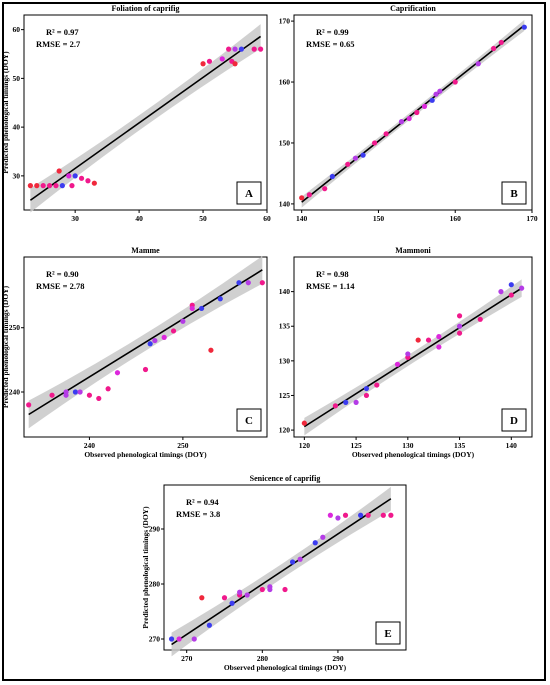  Describe the element at coordinates (249, 194) in the screenshot. I see `panel-label: A` at that location.